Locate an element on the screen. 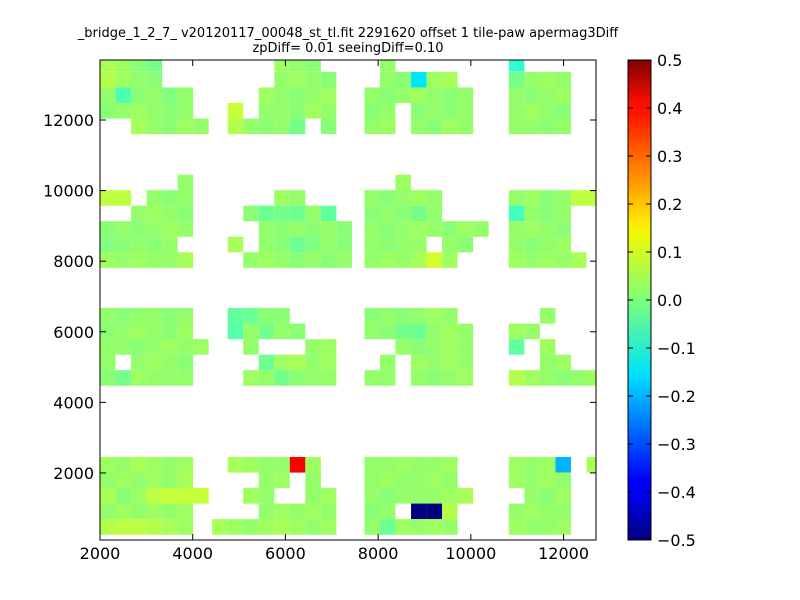  colorbar-tick-label: 0.3 is located at coordinates (669, 156).